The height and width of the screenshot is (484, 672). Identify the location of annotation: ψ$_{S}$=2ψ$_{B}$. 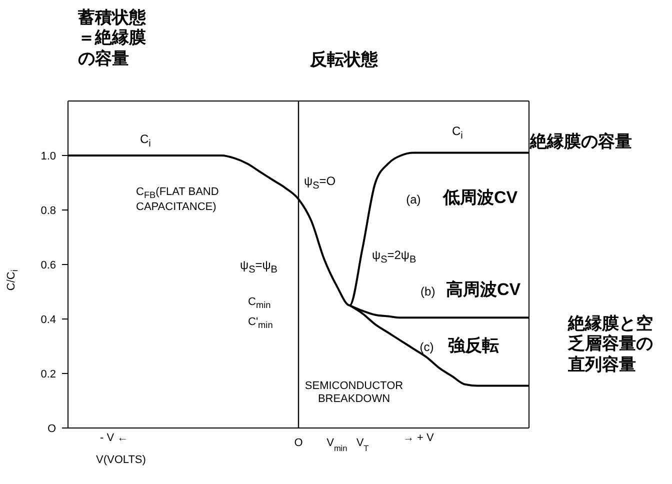
(395, 257).